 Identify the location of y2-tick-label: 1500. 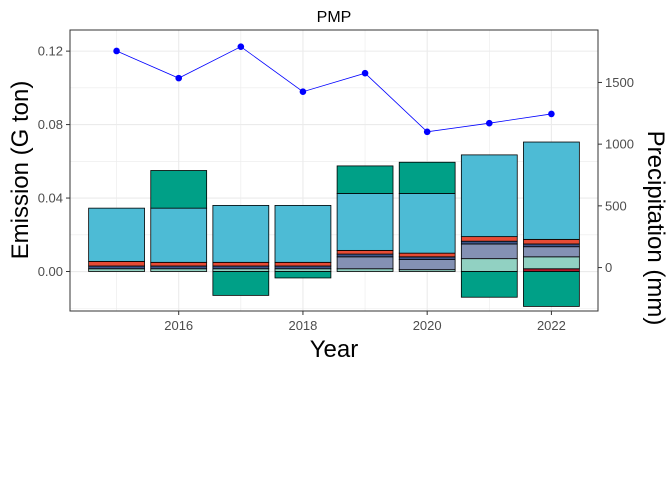
(619, 82).